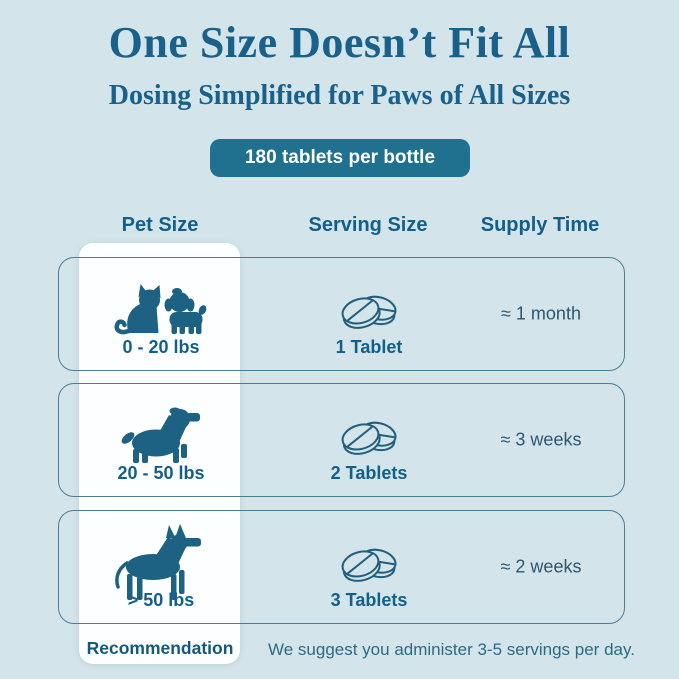  Describe the element at coordinates (160, 225) in the screenshot. I see `column-header-pet-size: Pet Size` at that location.